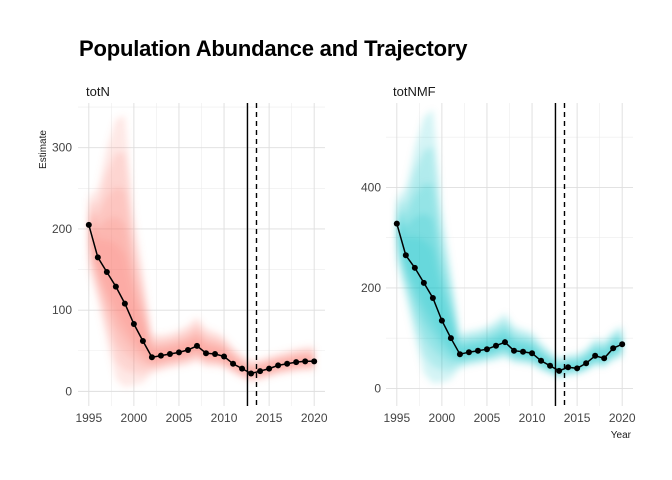  I want to click on y-tick-label: 400, so click(371, 187).